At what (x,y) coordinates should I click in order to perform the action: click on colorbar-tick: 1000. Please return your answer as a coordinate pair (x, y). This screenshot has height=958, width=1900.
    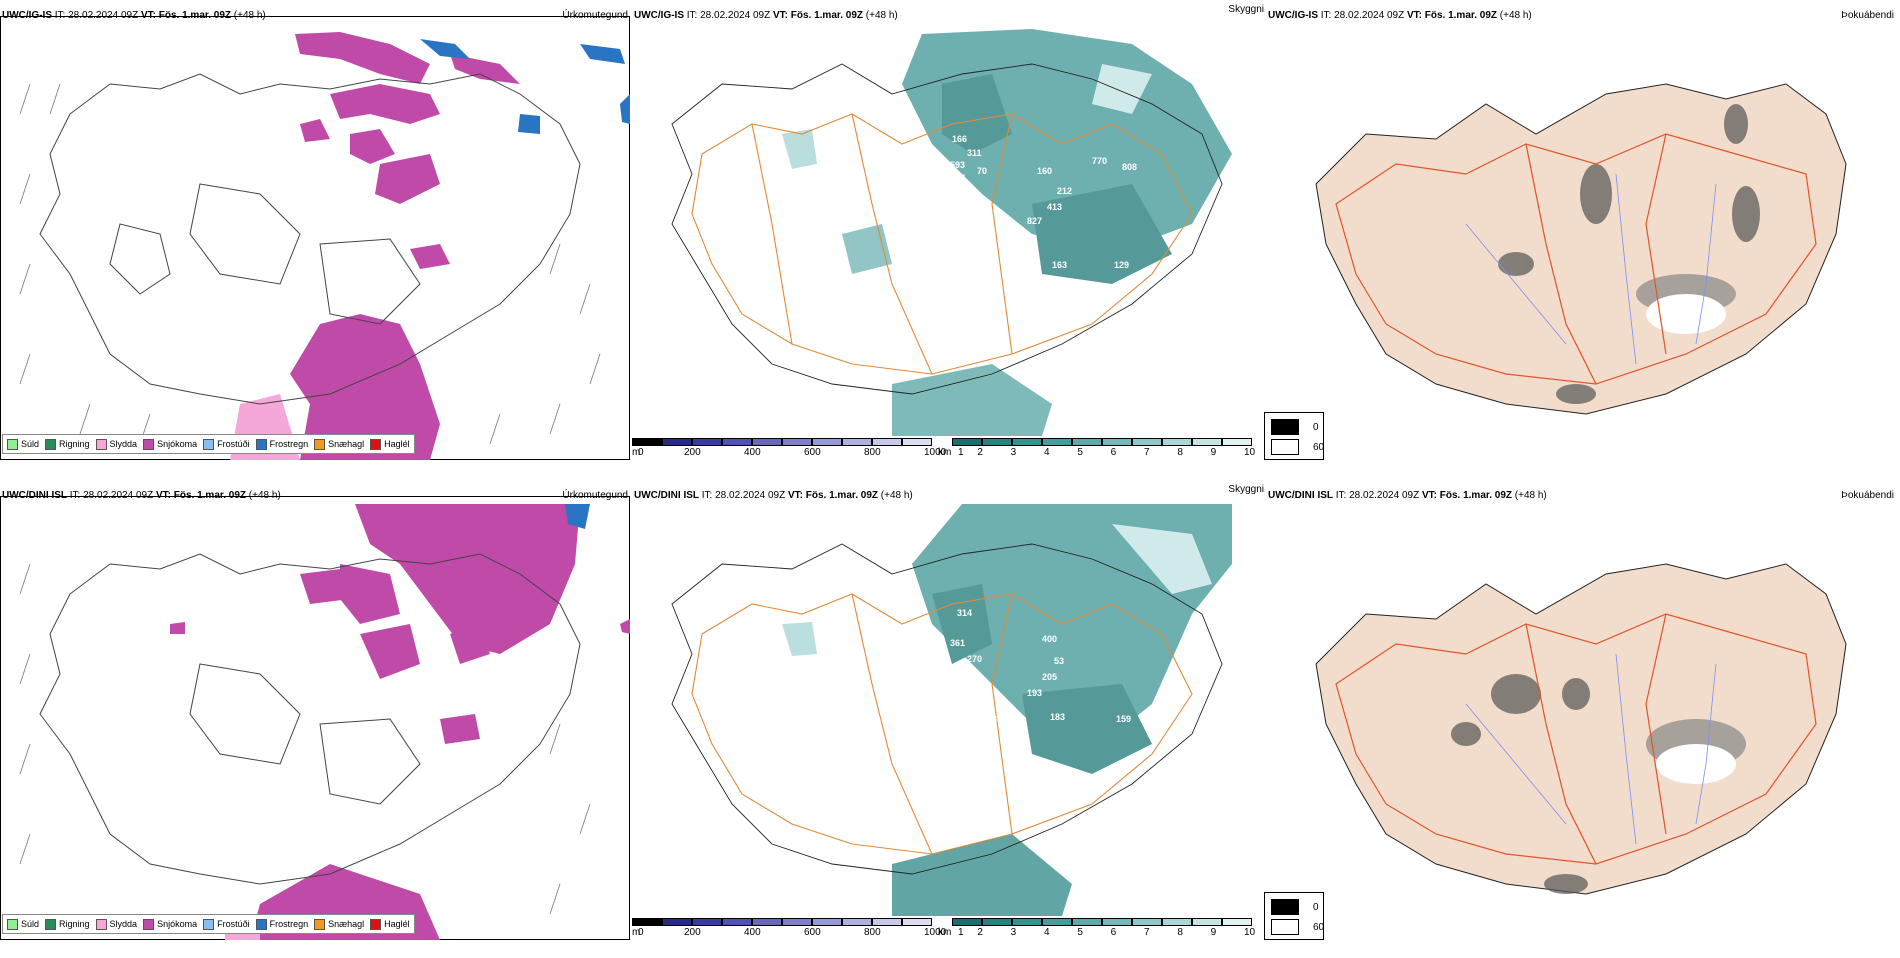
    Looking at the image, I should click on (935, 932).